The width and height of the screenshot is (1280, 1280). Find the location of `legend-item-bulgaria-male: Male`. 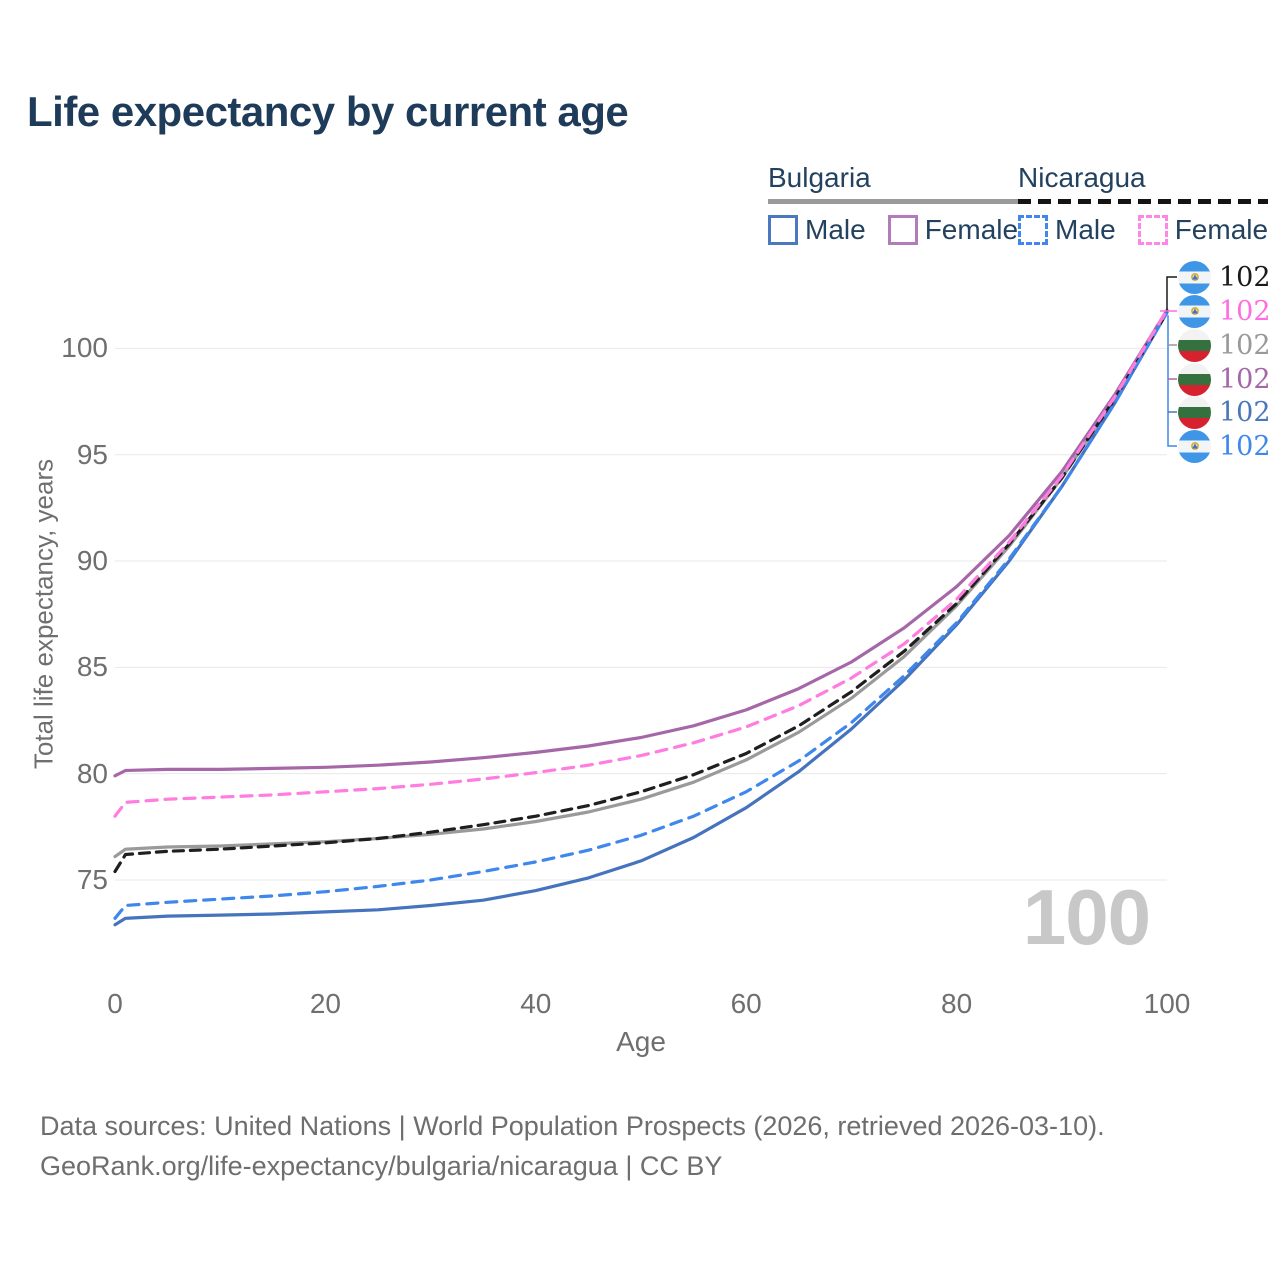

legend-item-bulgaria-male: Male is located at coordinates (817, 230).